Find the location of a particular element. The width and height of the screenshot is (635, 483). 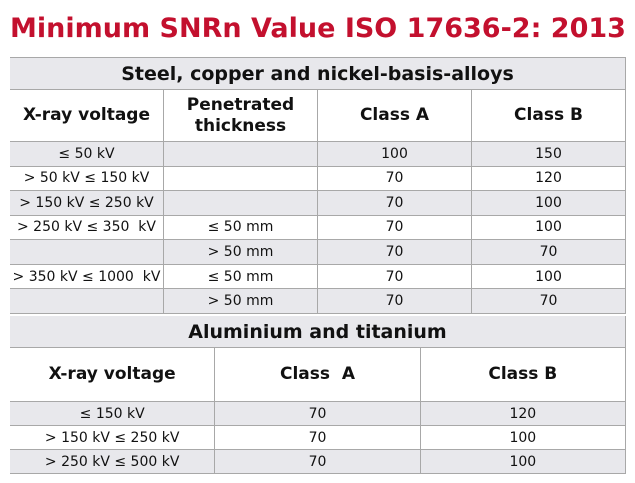

column-header: Penetrated thickness is located at coordinates (241, 116).